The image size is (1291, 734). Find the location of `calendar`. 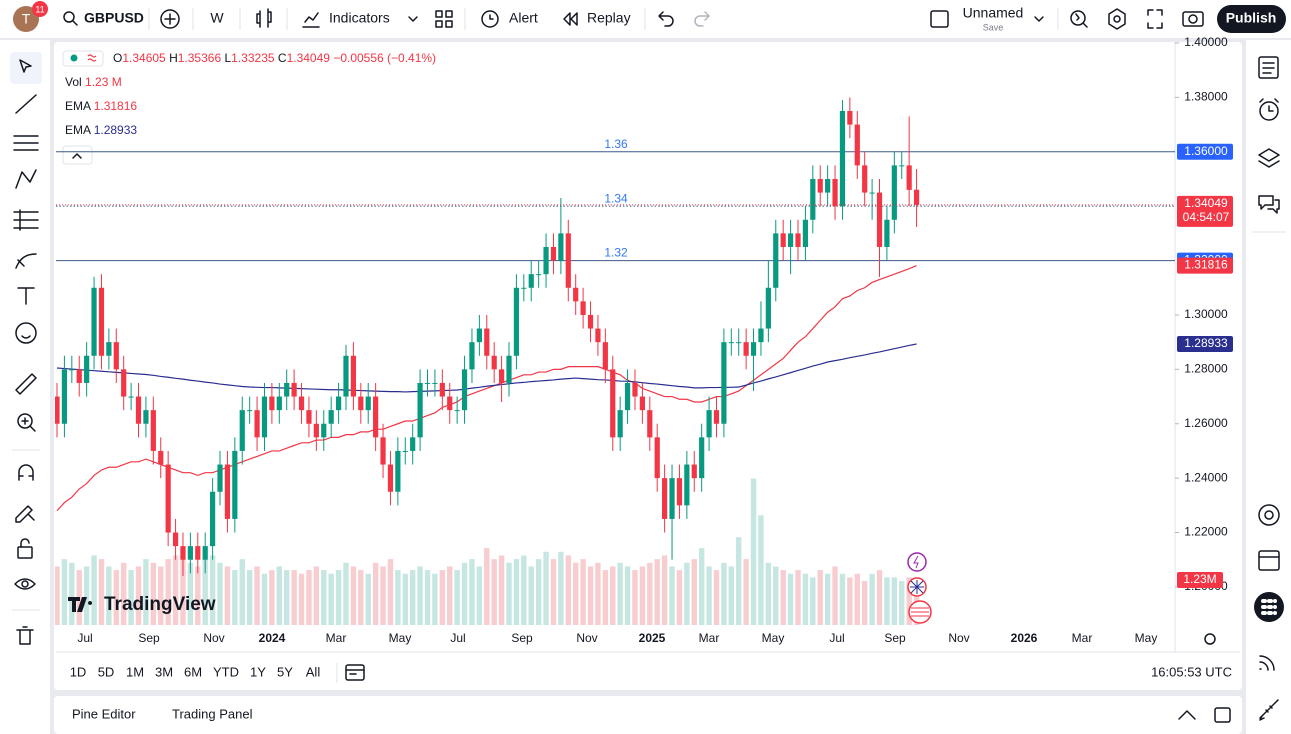

calendar is located at coordinates (1269, 560).